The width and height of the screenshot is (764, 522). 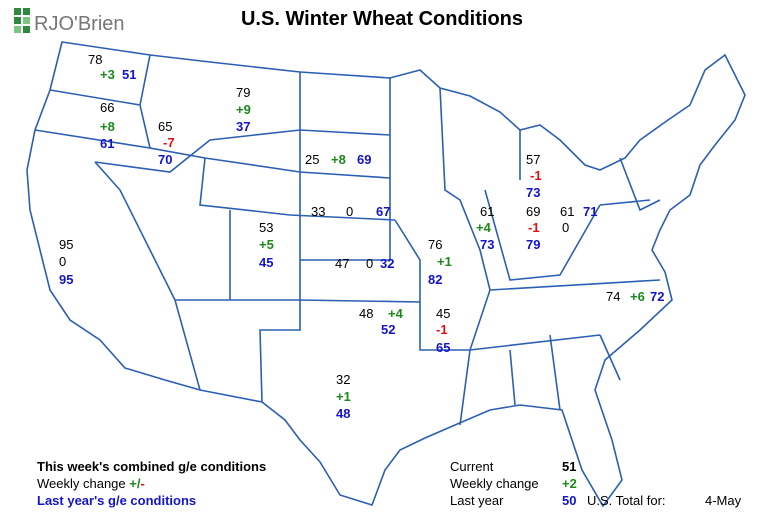 What do you see at coordinates (143, 483) in the screenshot?
I see `legend-minus: -` at bounding box center [143, 483].